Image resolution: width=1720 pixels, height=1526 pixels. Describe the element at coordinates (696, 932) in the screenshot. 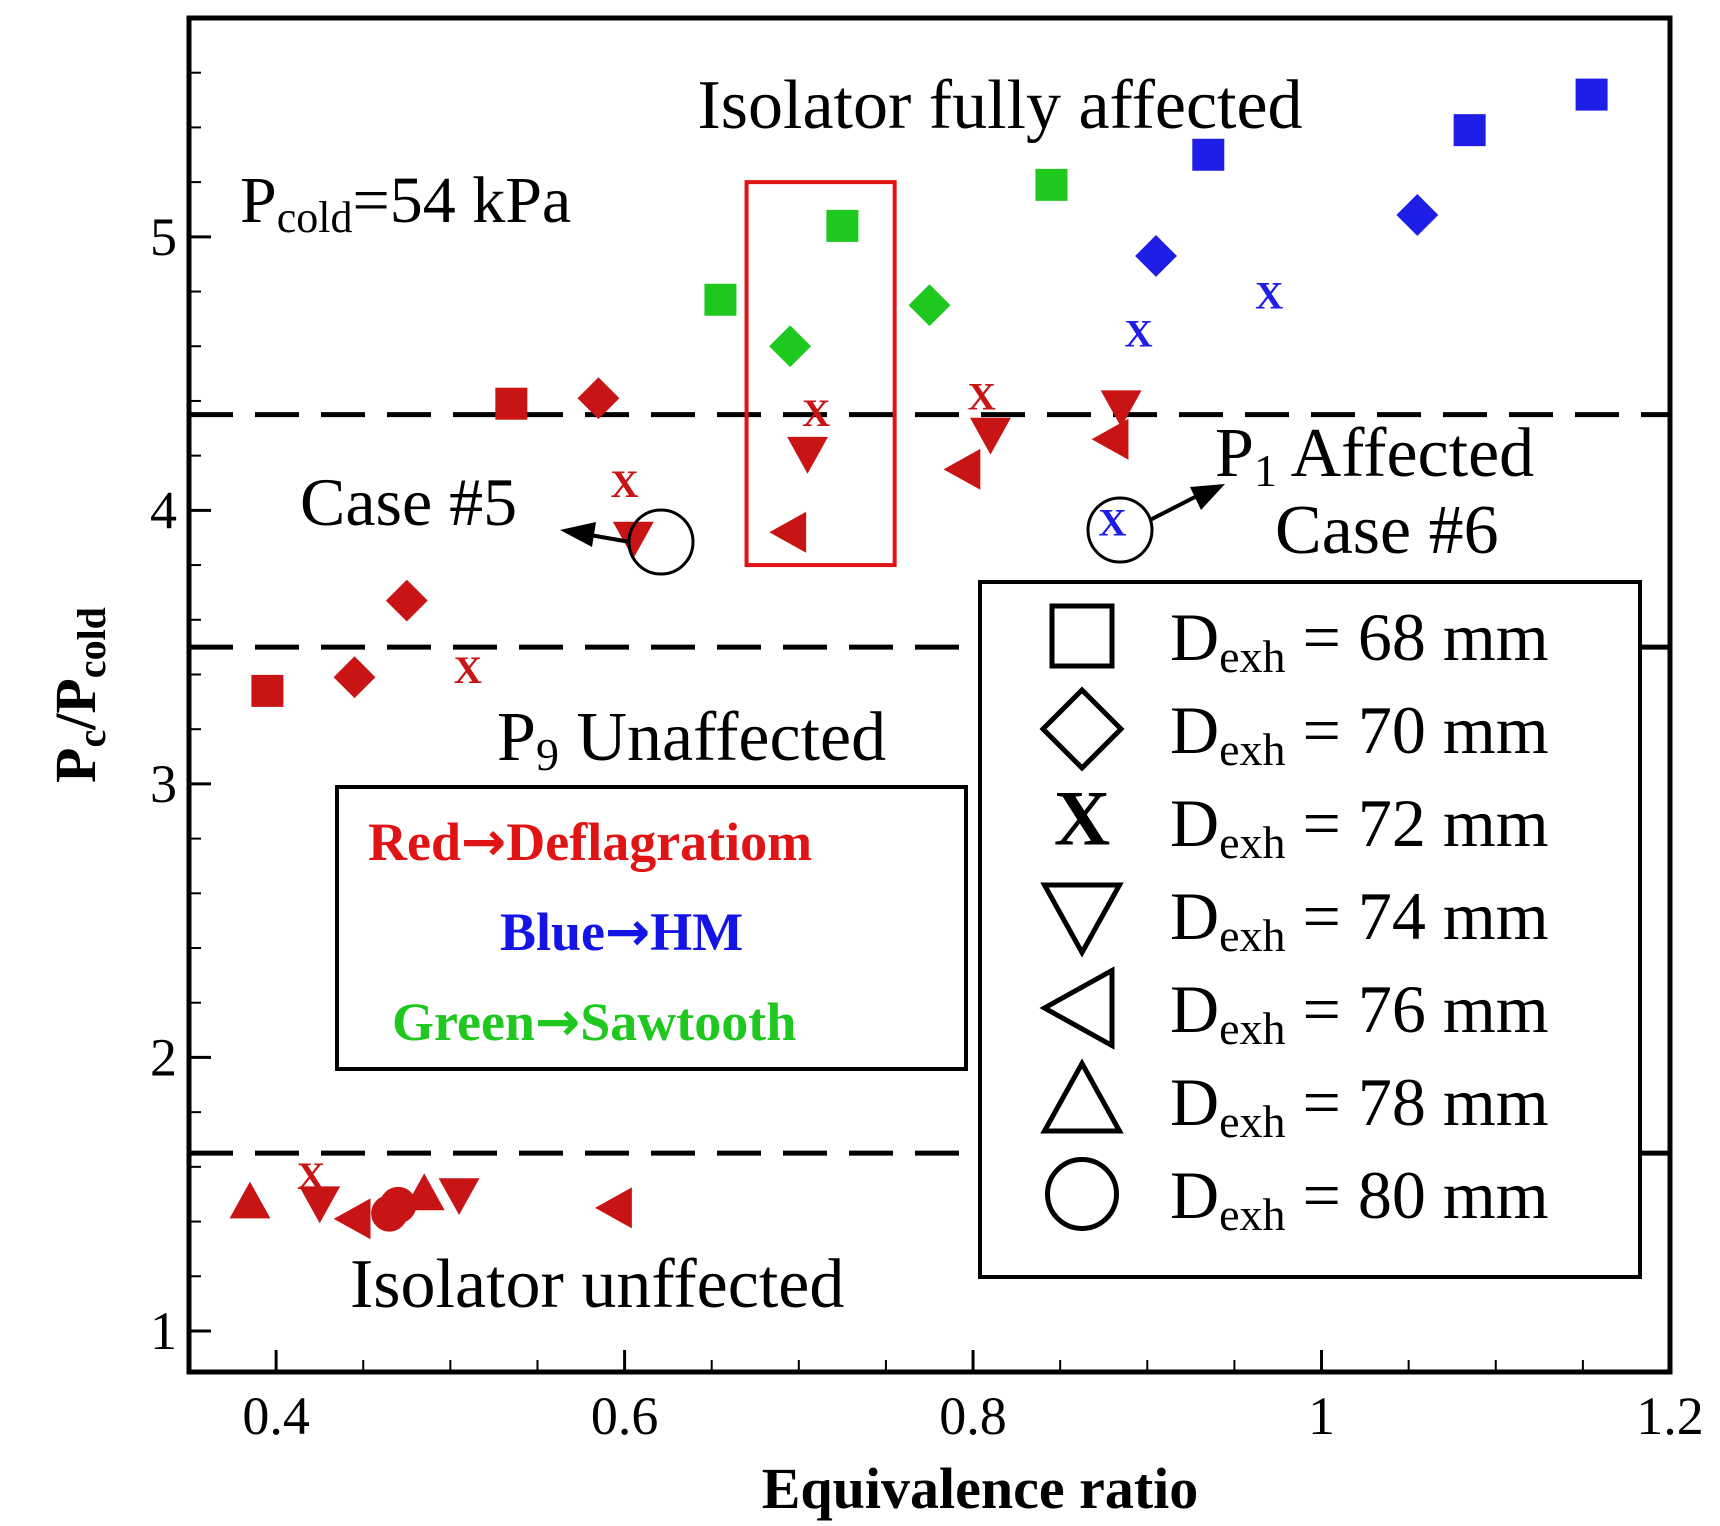

I see `blue-desc: HM` at that location.